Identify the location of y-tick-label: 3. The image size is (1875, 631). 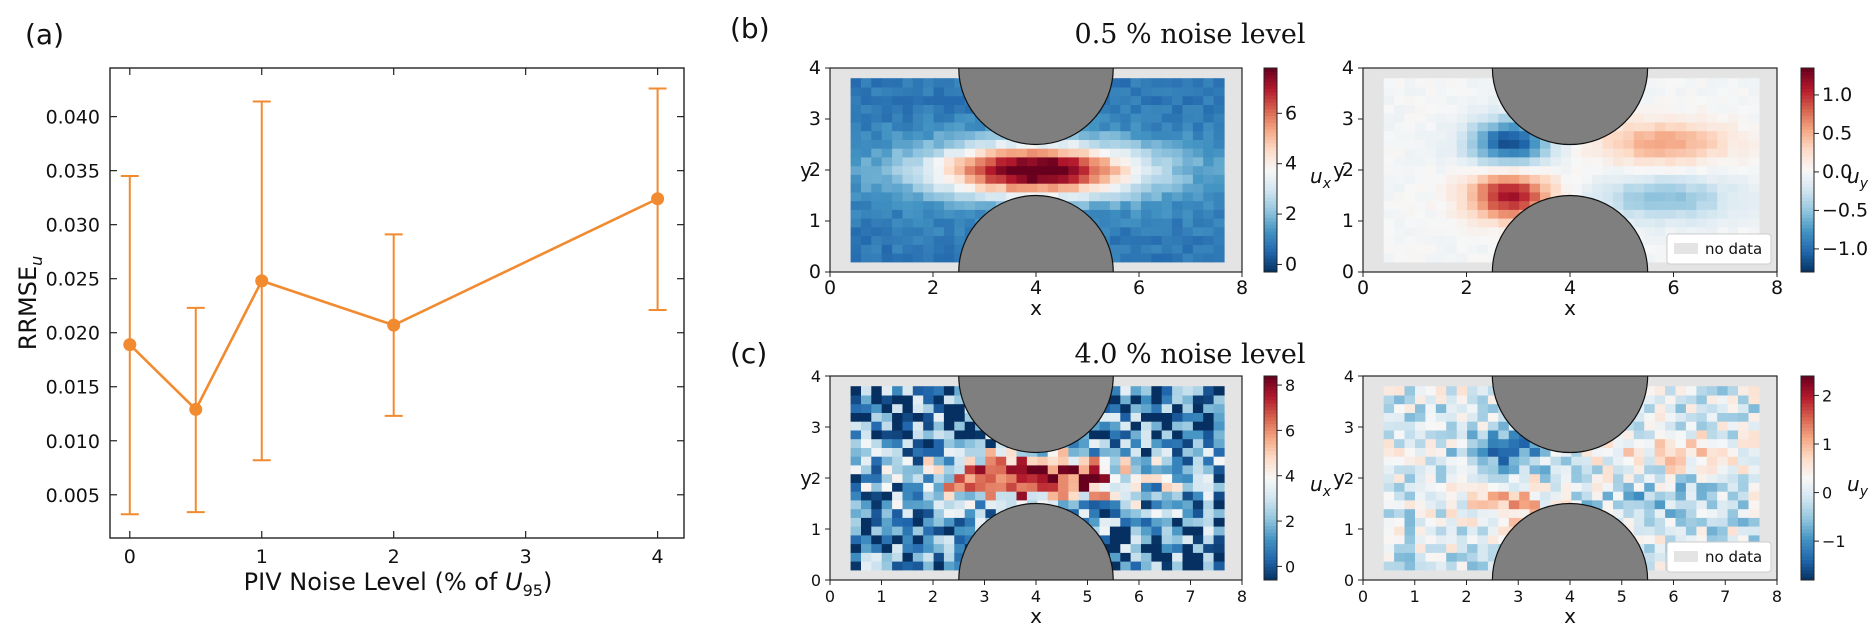
(1348, 119).